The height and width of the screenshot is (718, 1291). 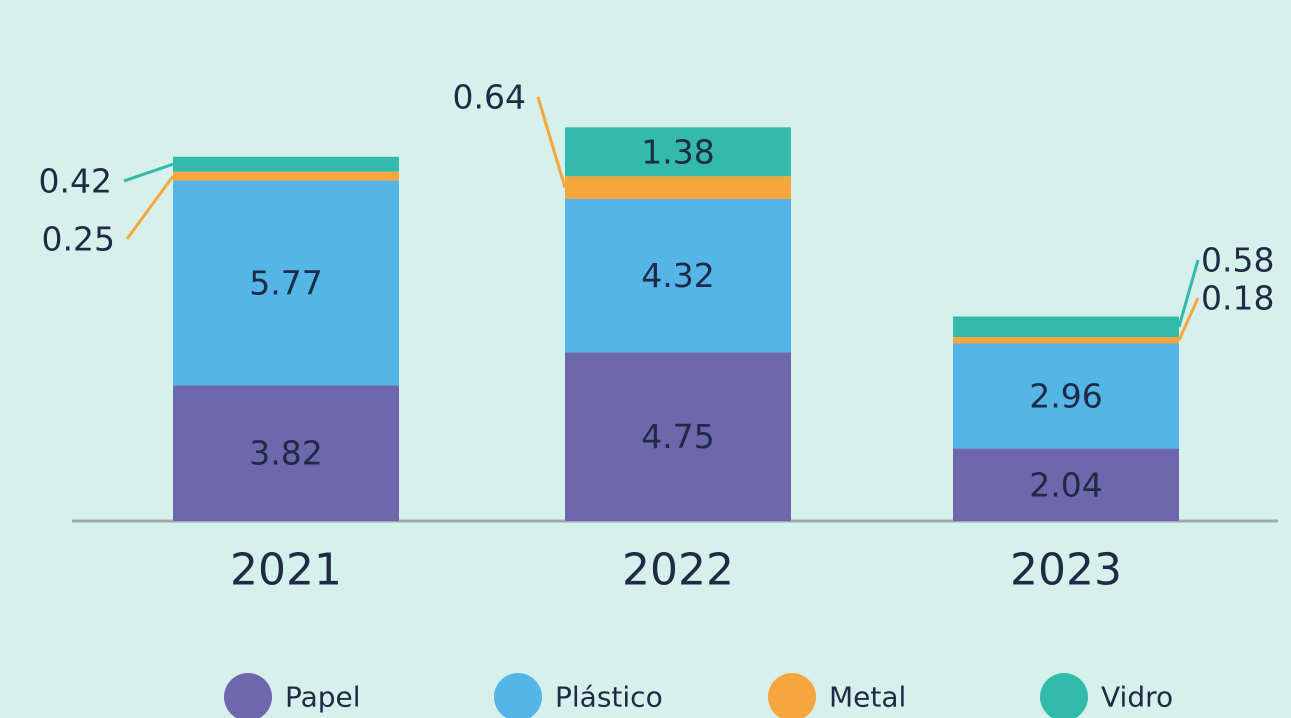 I want to click on data-label-metal-2021: 0.25, so click(x=78, y=239).